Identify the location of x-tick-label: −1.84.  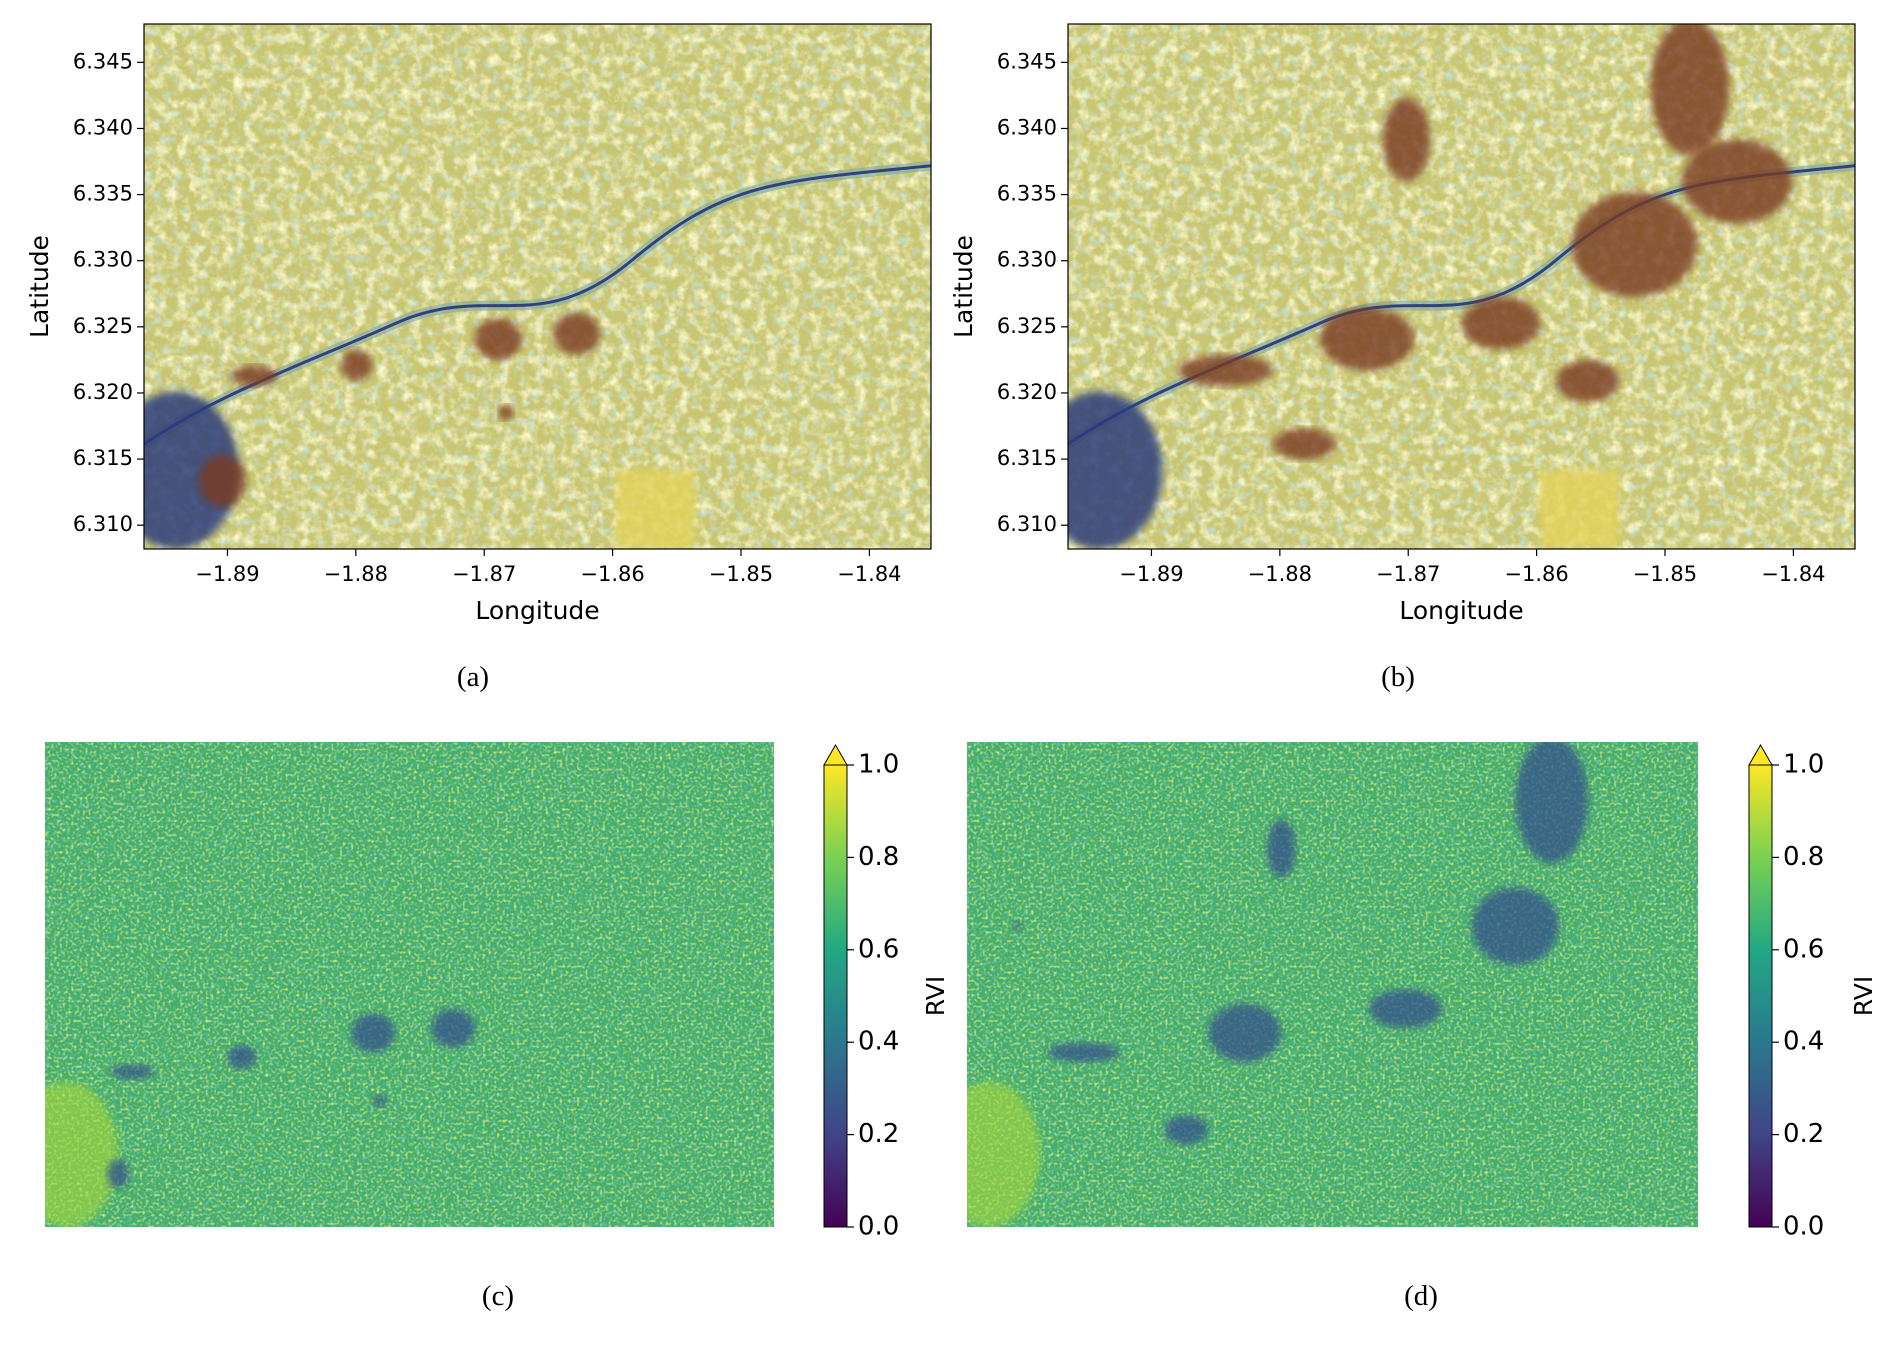
(869, 574).